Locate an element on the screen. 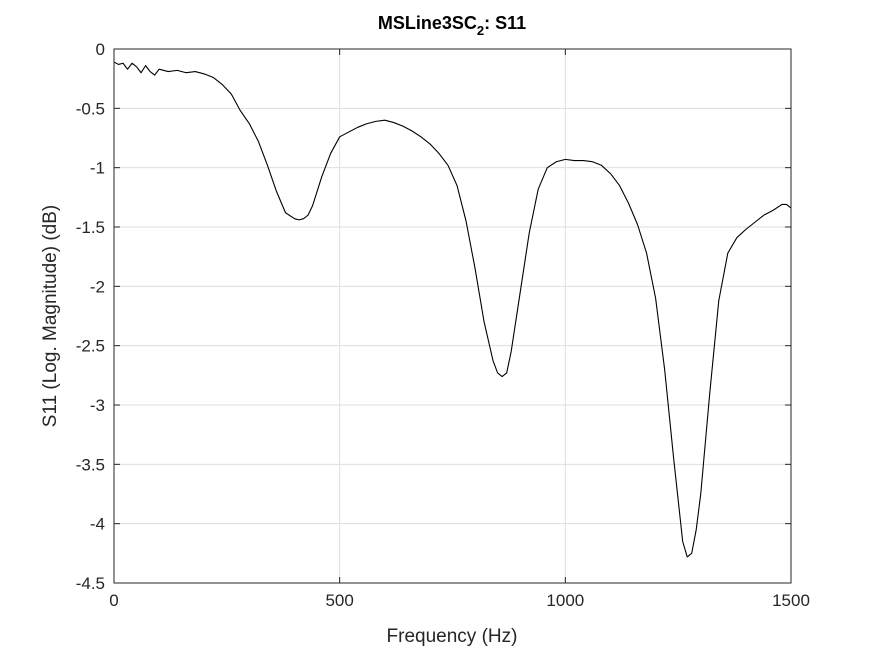 This screenshot has width=875, height=656. y-tick-label: -1 is located at coordinates (97, 168).